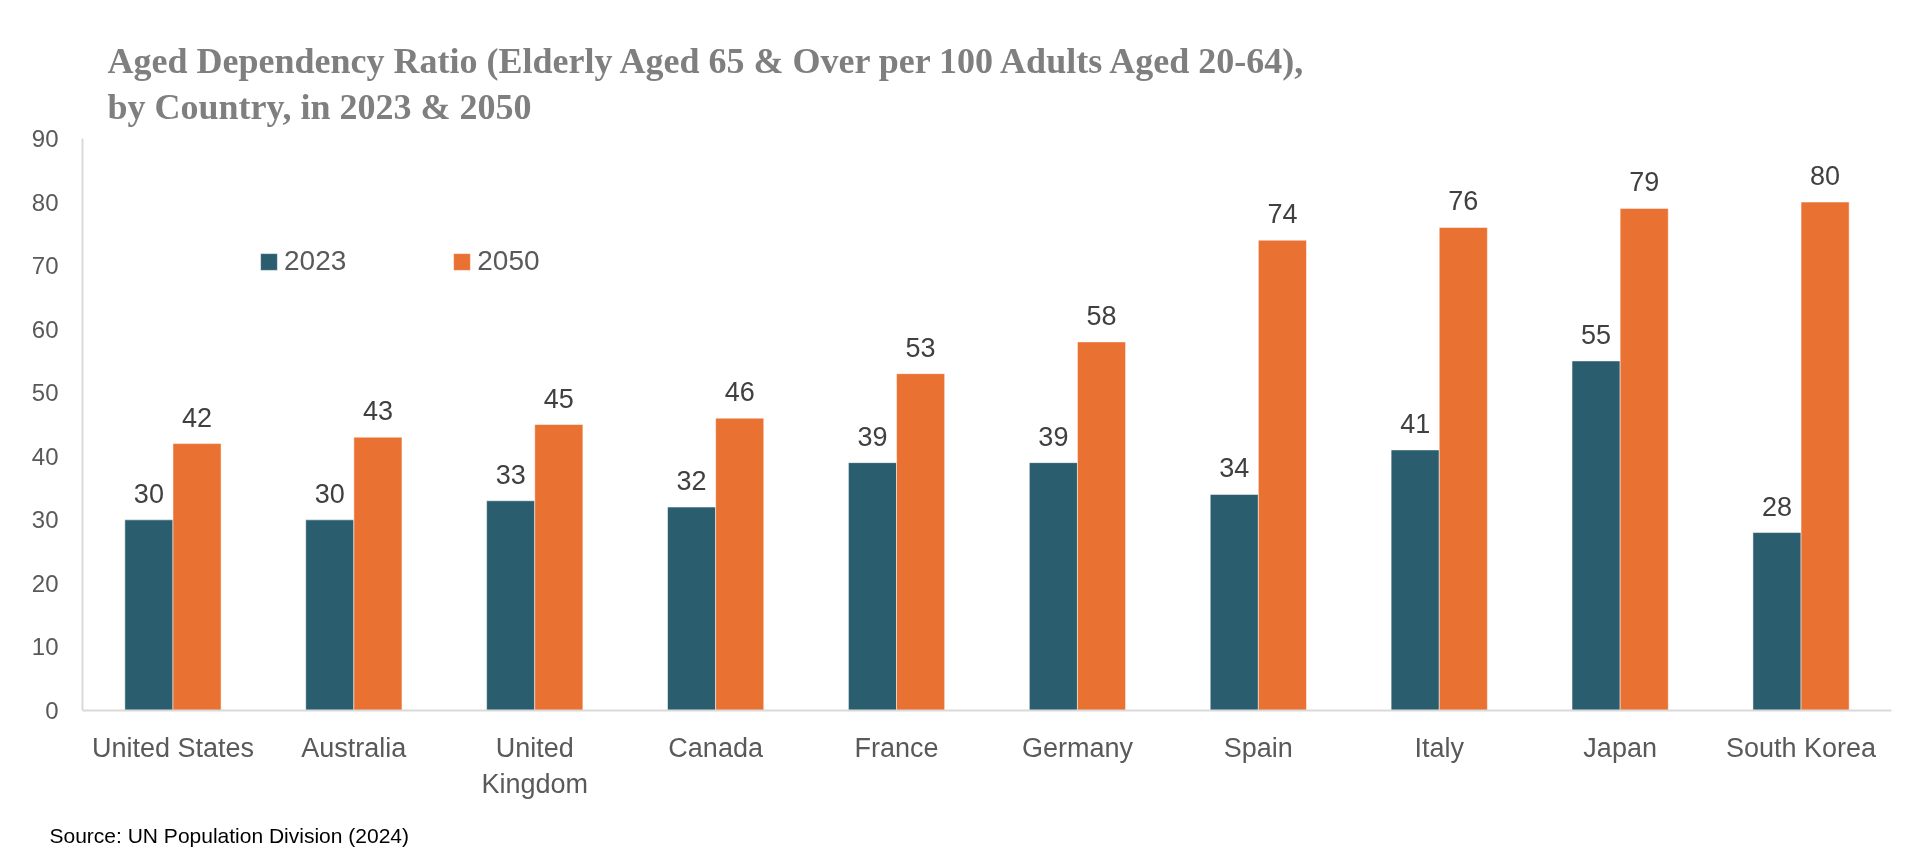  I want to click on y-tick-label: 0, so click(52, 710).